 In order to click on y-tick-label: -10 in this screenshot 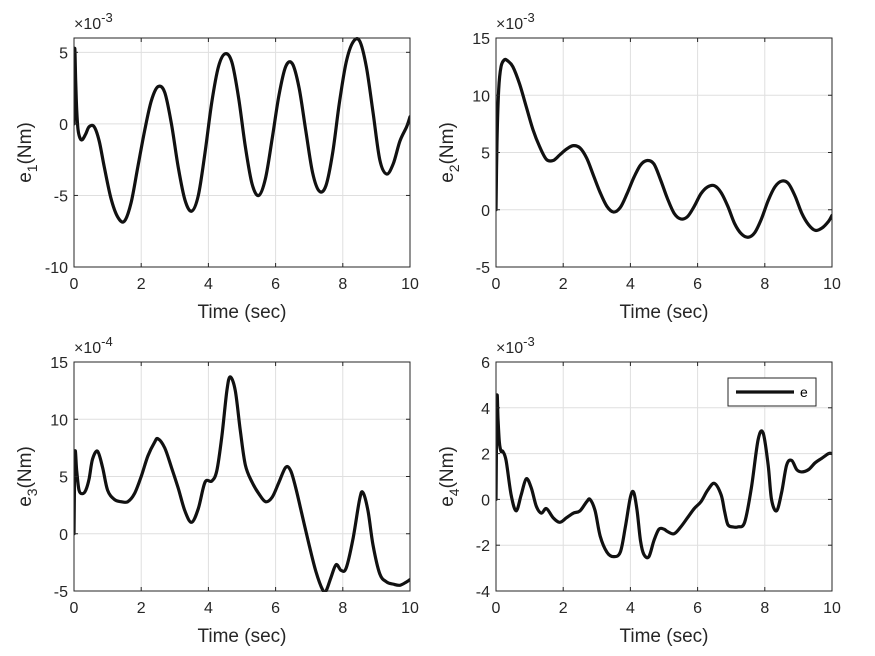, I will do `click(56, 268)`.